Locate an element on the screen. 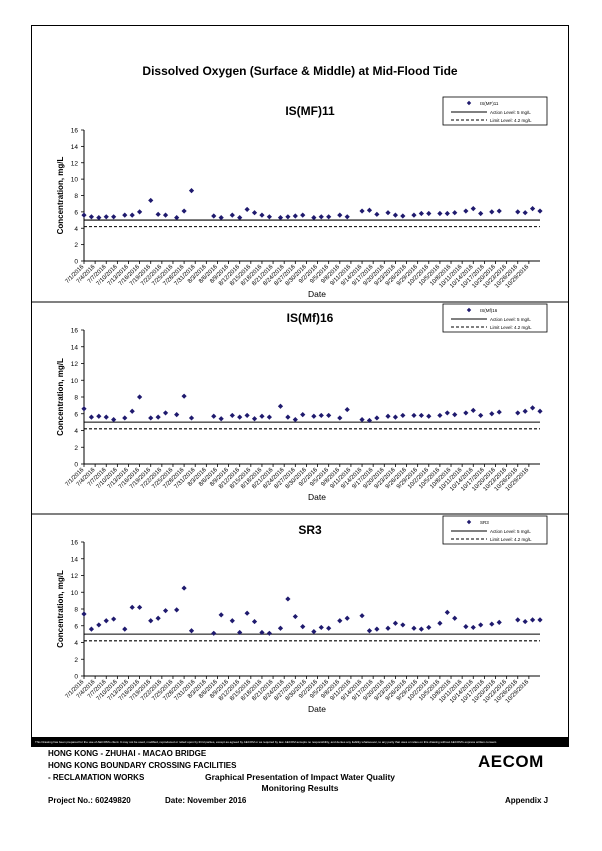 The height and width of the screenshot is (851, 602). legend-entry-series: IS(Mf)16 is located at coordinates (489, 310).